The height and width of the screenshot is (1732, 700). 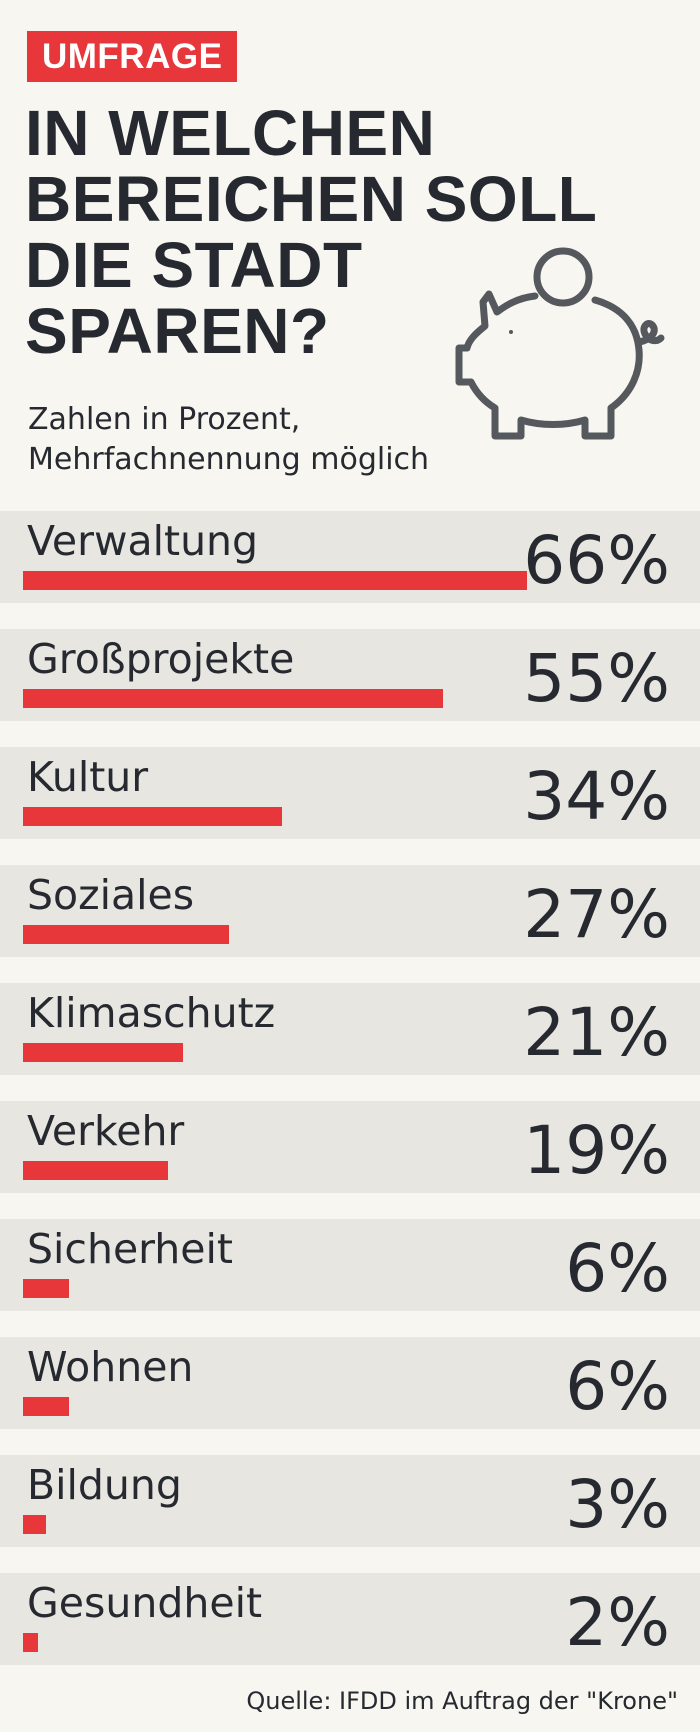 I want to click on chart-row: Bildung 3%, so click(x=350, y=1501).